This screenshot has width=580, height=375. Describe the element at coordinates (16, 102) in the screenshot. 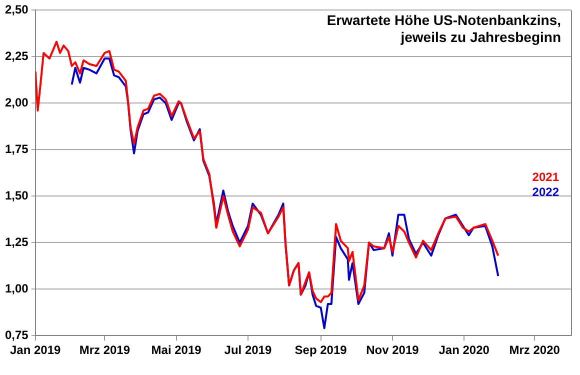

I see `y-tick-label: 2,00` at that location.